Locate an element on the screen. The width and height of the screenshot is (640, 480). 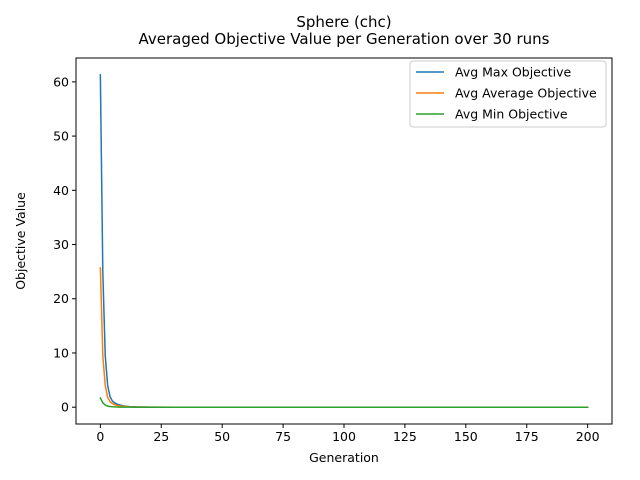
x-axis-ticks: 0 25 50 75 100 125 150 175 200 is located at coordinates (348, 434).